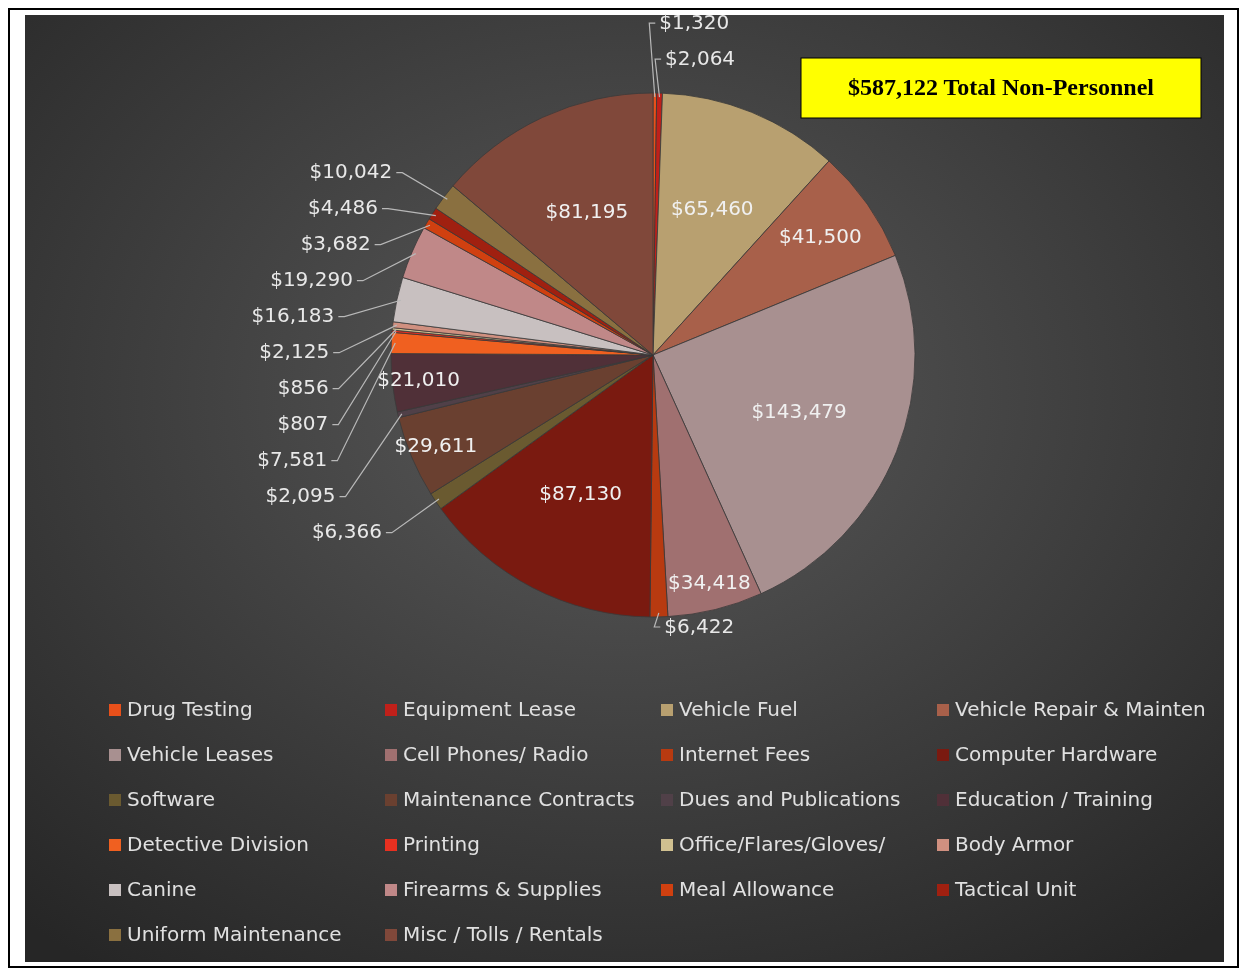 The image size is (1247, 970). I want to click on data-label: $6,422, so click(699, 625).